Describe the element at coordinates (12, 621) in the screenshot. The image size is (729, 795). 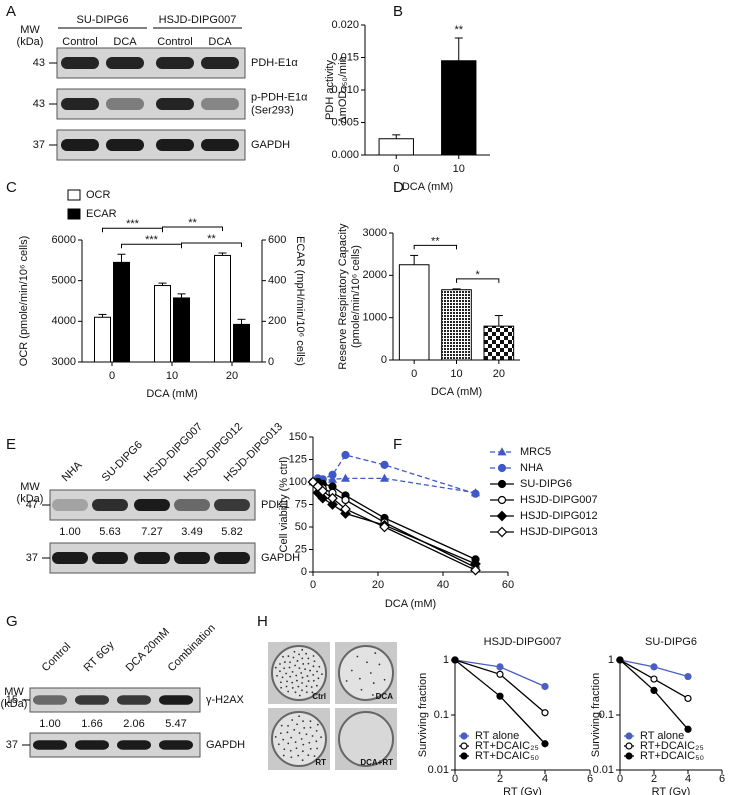
I see `panel-label: G` at that location.